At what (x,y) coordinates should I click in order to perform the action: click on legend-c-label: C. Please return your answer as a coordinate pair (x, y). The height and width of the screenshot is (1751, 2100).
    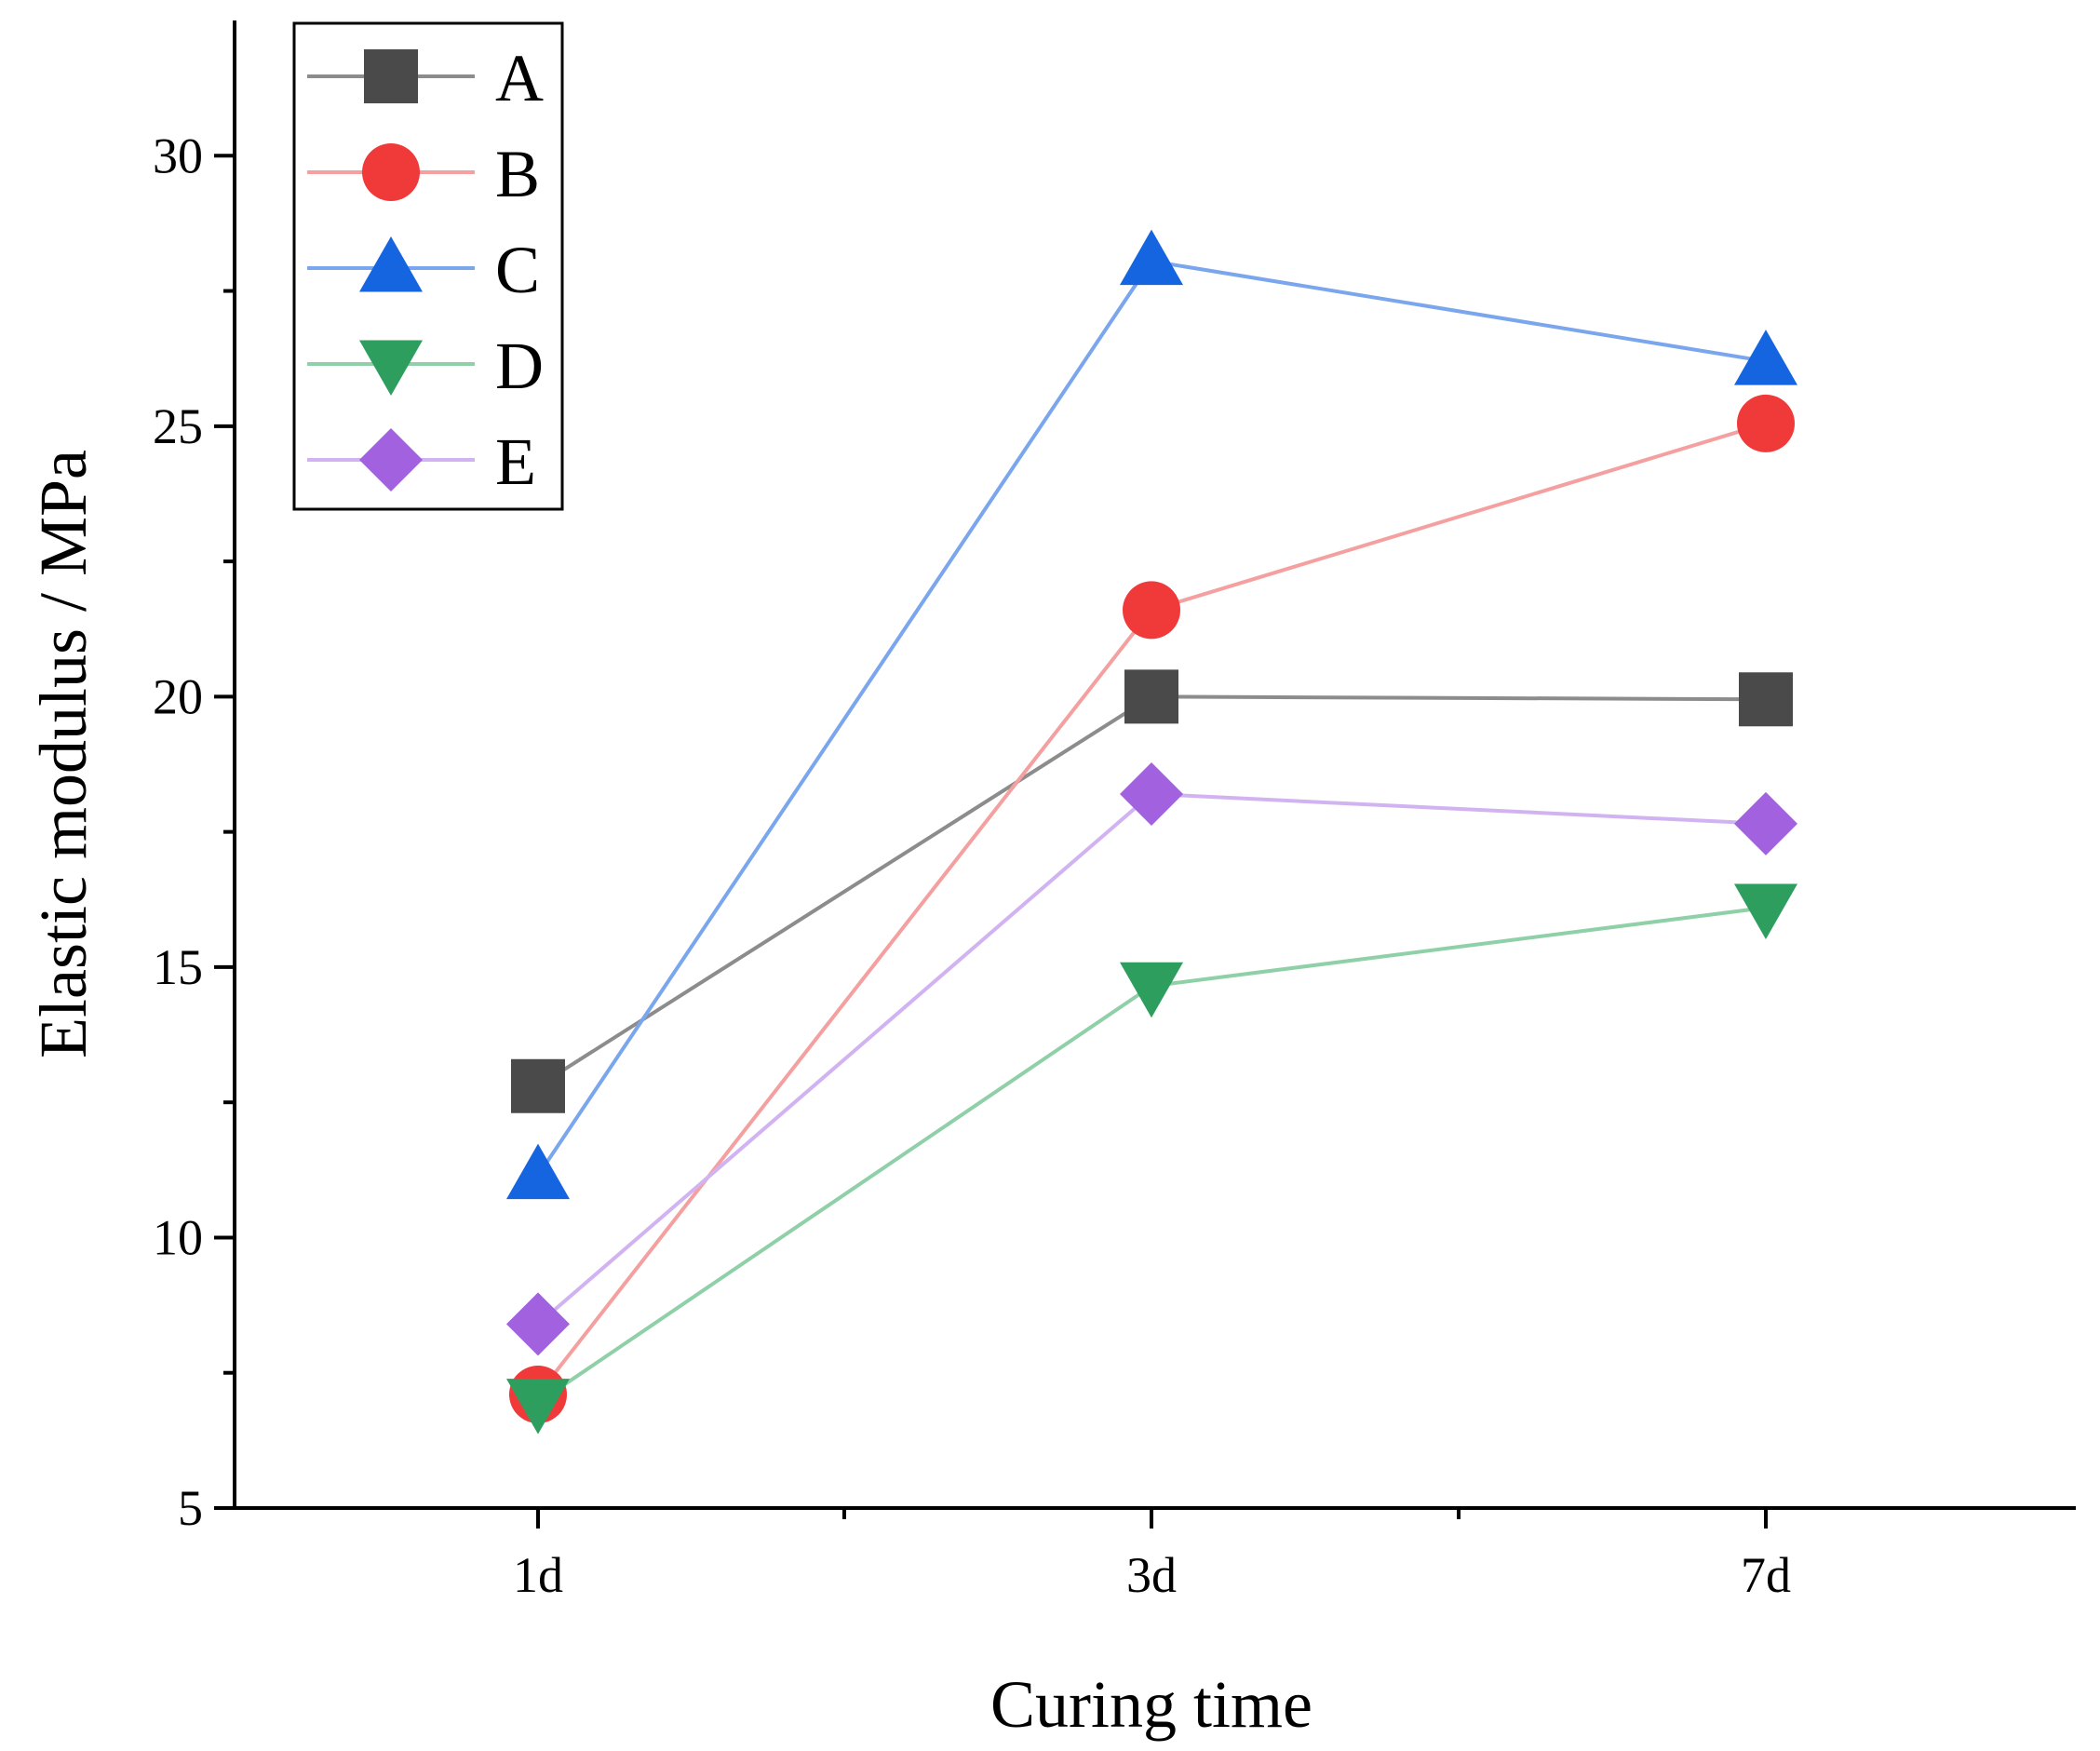
    Looking at the image, I should click on (517, 270).